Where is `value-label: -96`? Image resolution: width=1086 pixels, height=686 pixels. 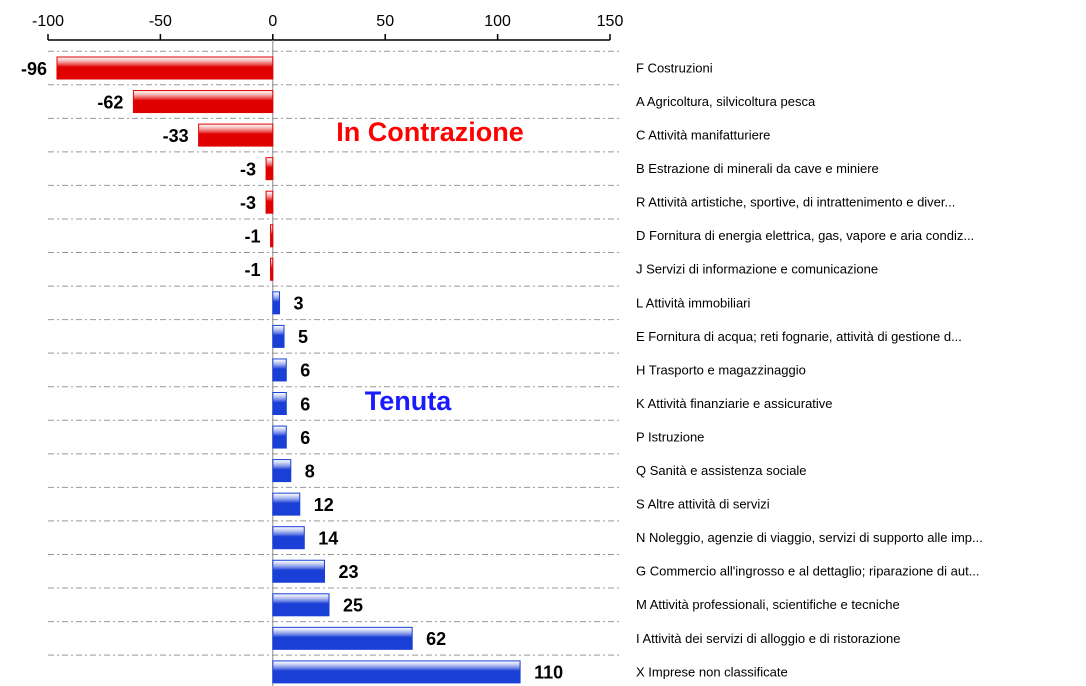 value-label: -96 is located at coordinates (34, 69).